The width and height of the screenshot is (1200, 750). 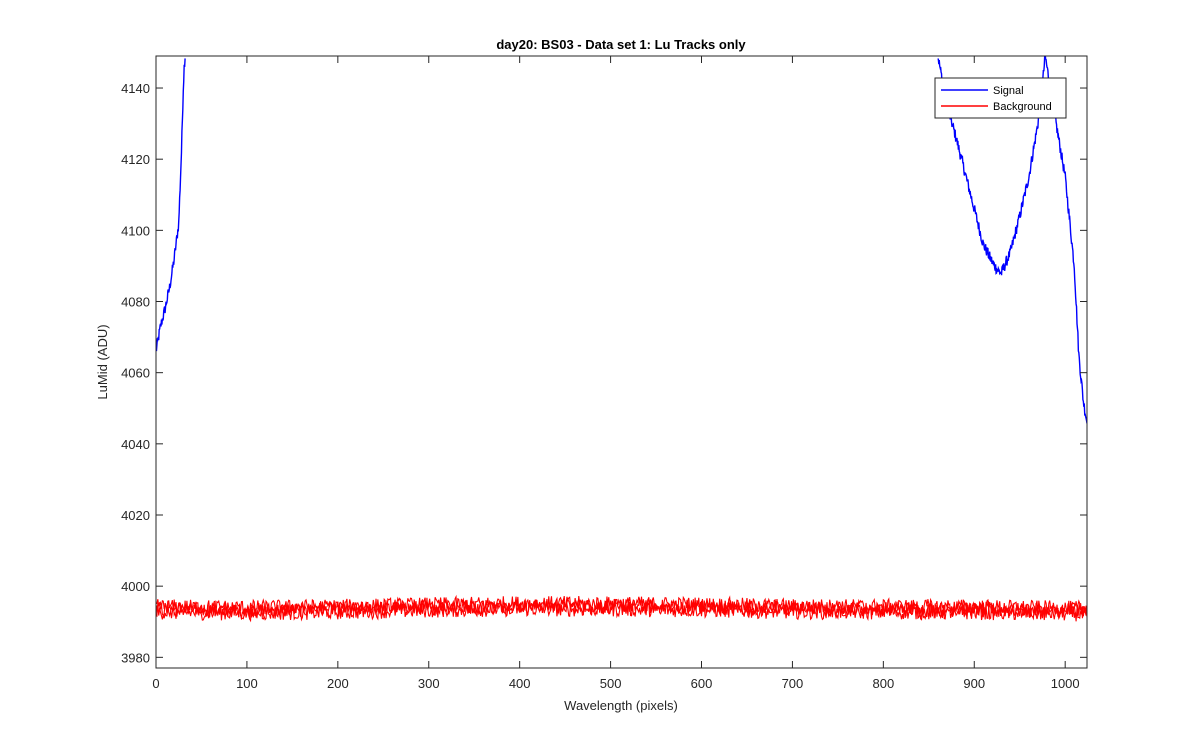 I want to click on y-tick-label: 3980, so click(x=135, y=657).